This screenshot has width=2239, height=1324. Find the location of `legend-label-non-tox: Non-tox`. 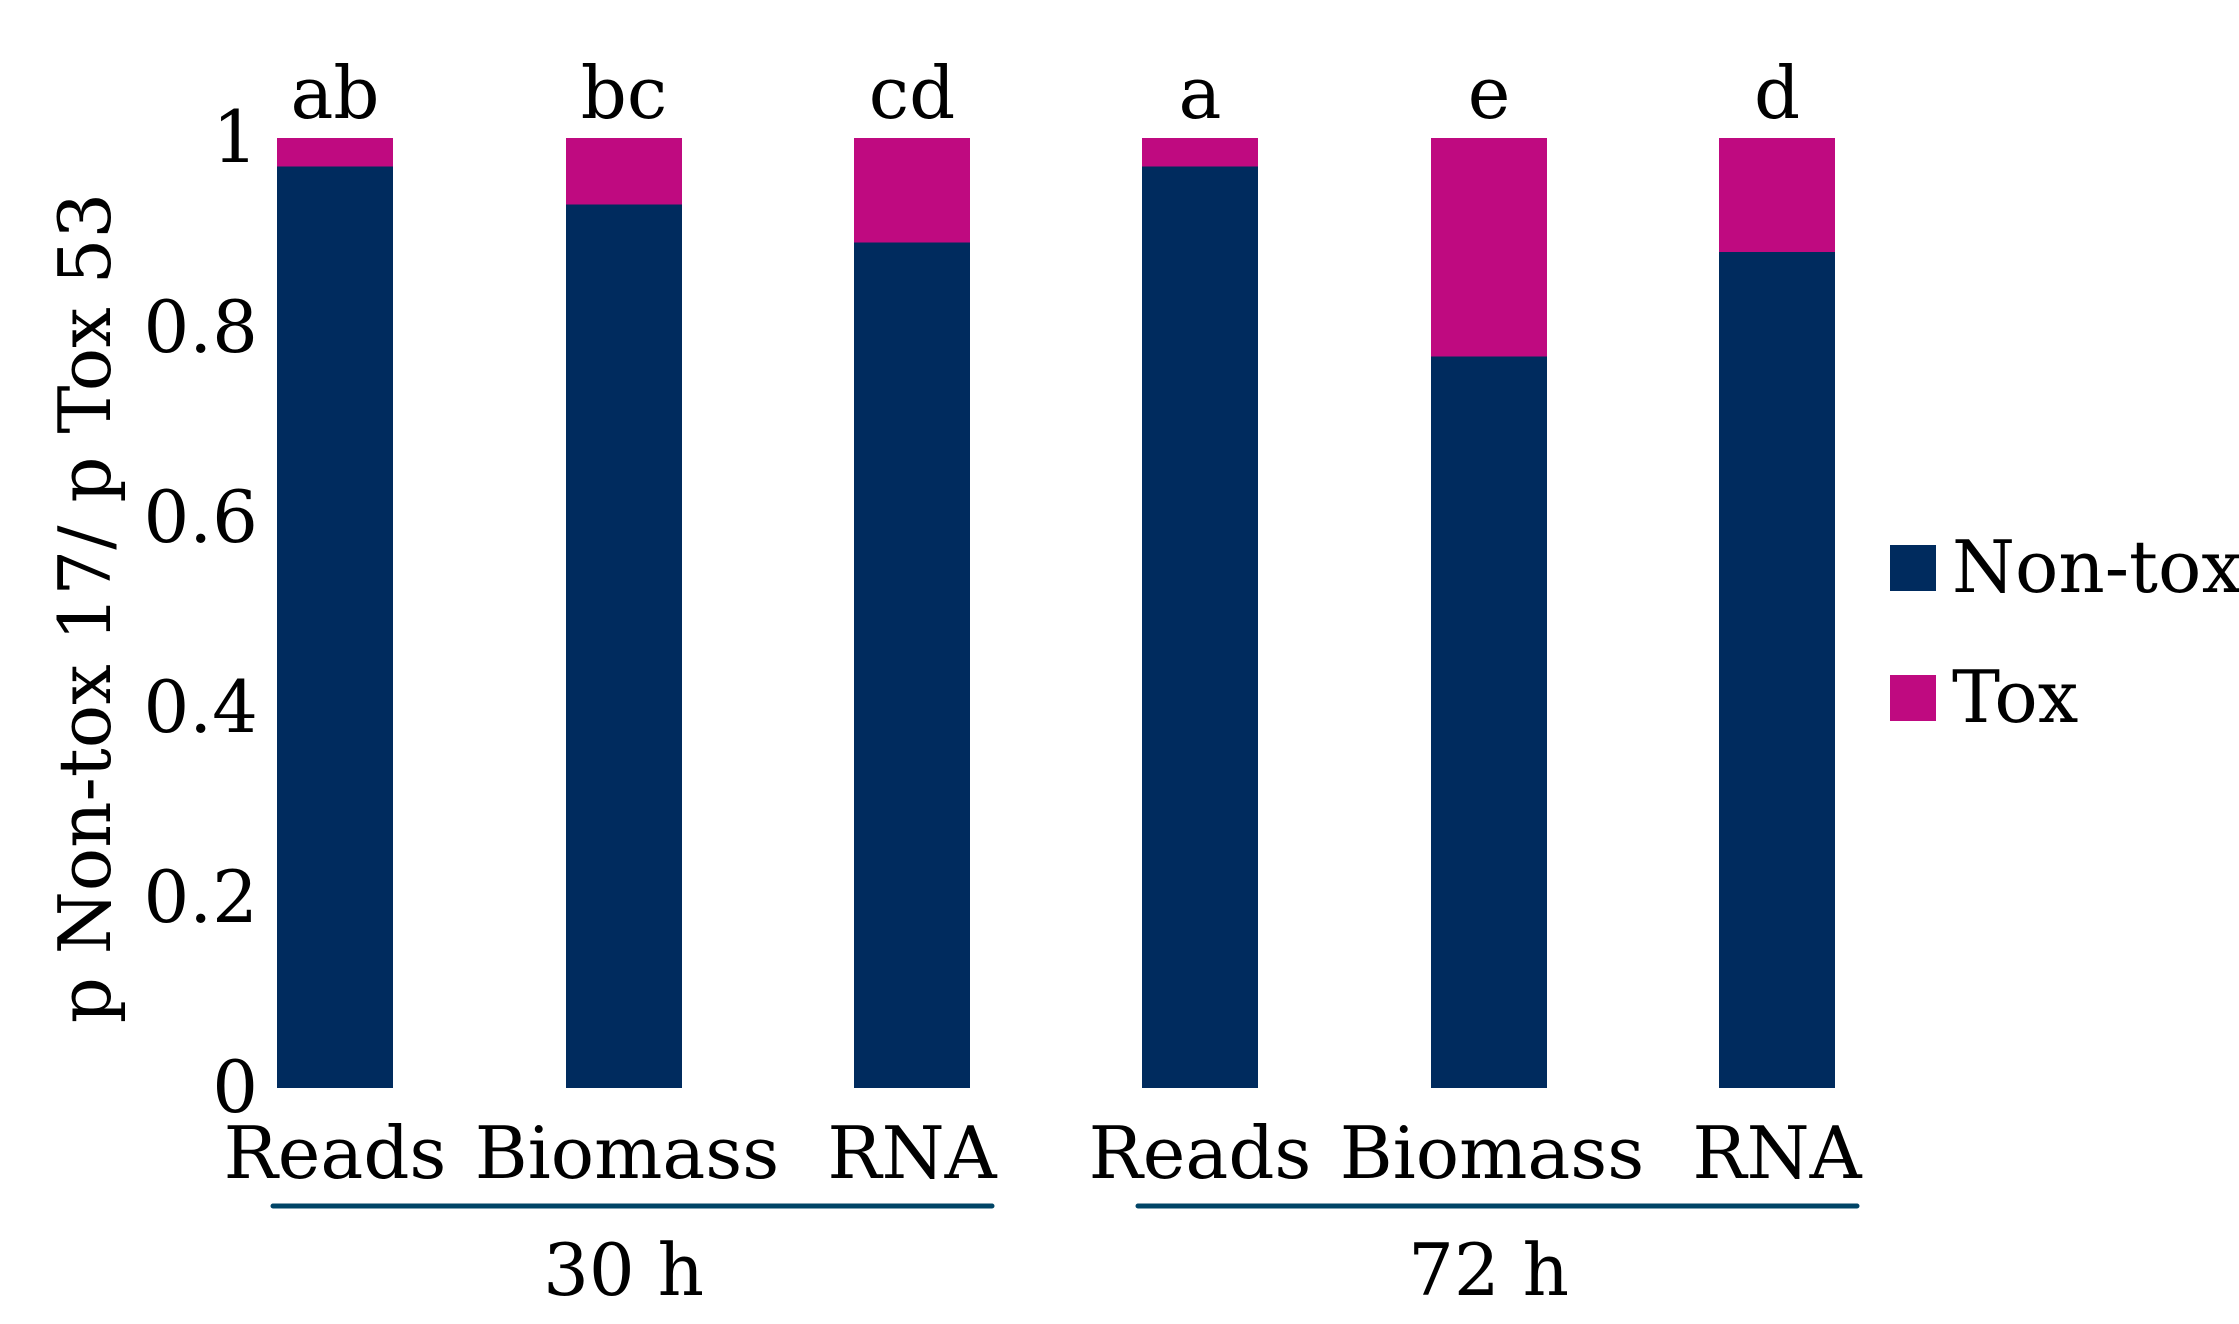

legend-label-non-tox: Non-tox is located at coordinates (2095, 567).